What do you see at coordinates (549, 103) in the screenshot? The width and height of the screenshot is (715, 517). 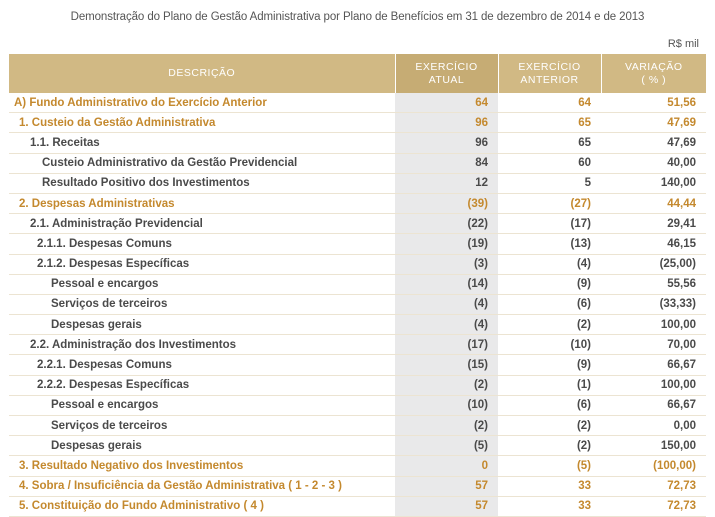 I see `row-exercicio-anterior: 64` at bounding box center [549, 103].